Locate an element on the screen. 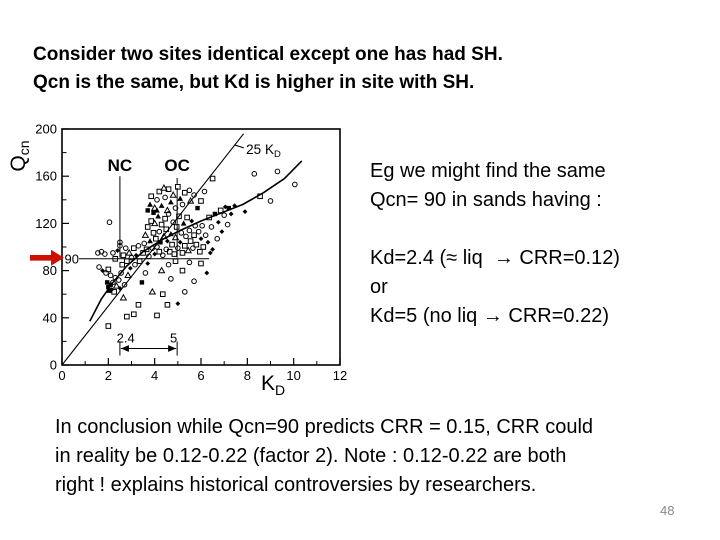 This screenshot has width=720, height=540. ref-90-label: 90 is located at coordinates (72, 258).